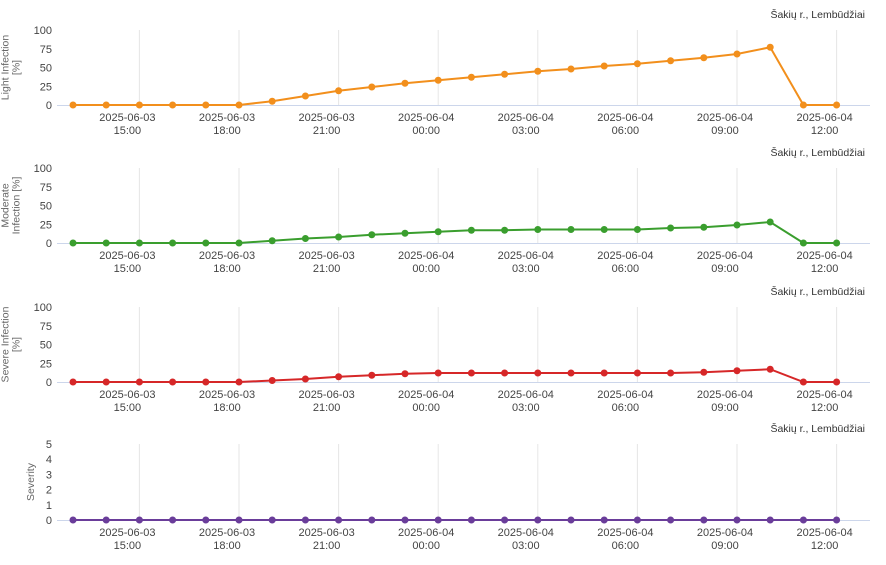 This screenshot has height=565, width=886. I want to click on x-tick-label: 09:00, so click(725, 546).